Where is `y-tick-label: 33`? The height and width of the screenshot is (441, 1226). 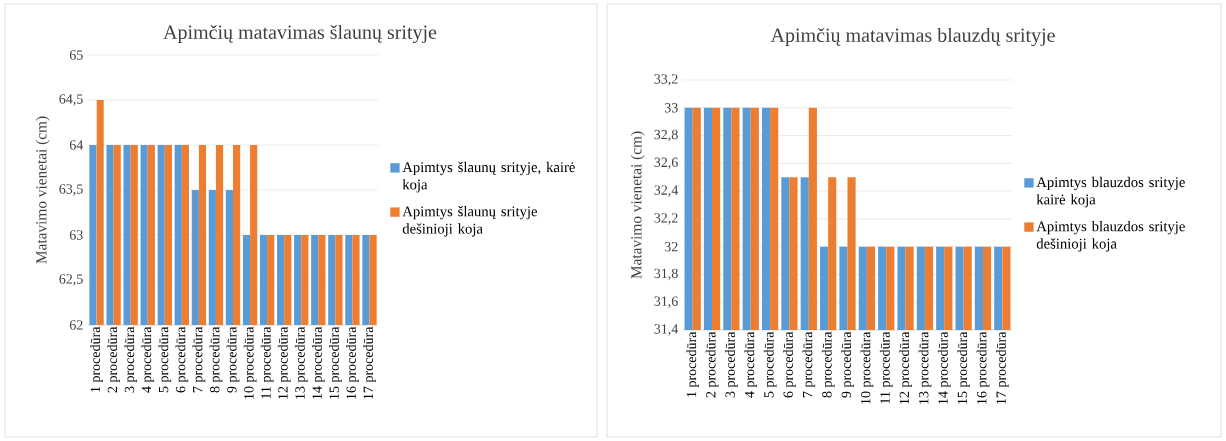
y-tick-label: 33 is located at coordinates (671, 108).